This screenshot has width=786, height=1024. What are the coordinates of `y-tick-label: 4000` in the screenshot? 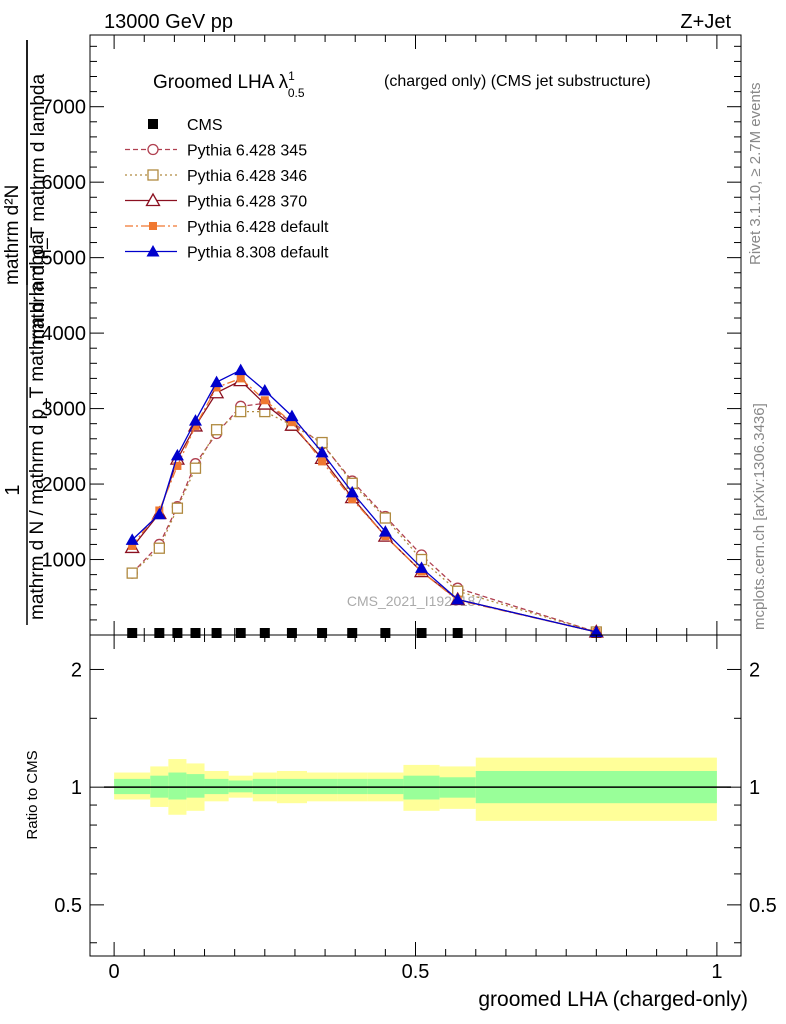 It's located at (64, 334).